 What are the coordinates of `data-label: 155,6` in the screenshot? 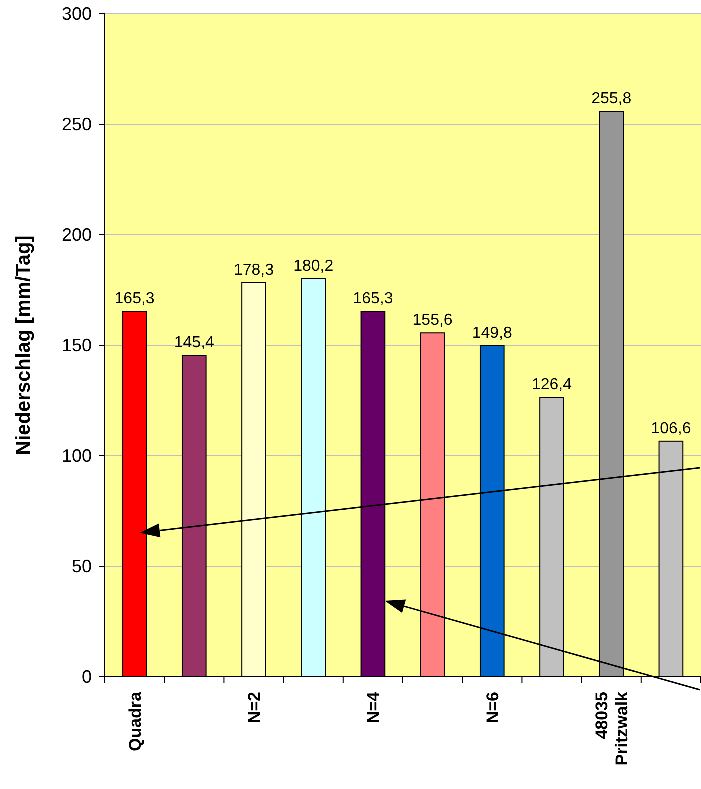 It's located at (432, 321).